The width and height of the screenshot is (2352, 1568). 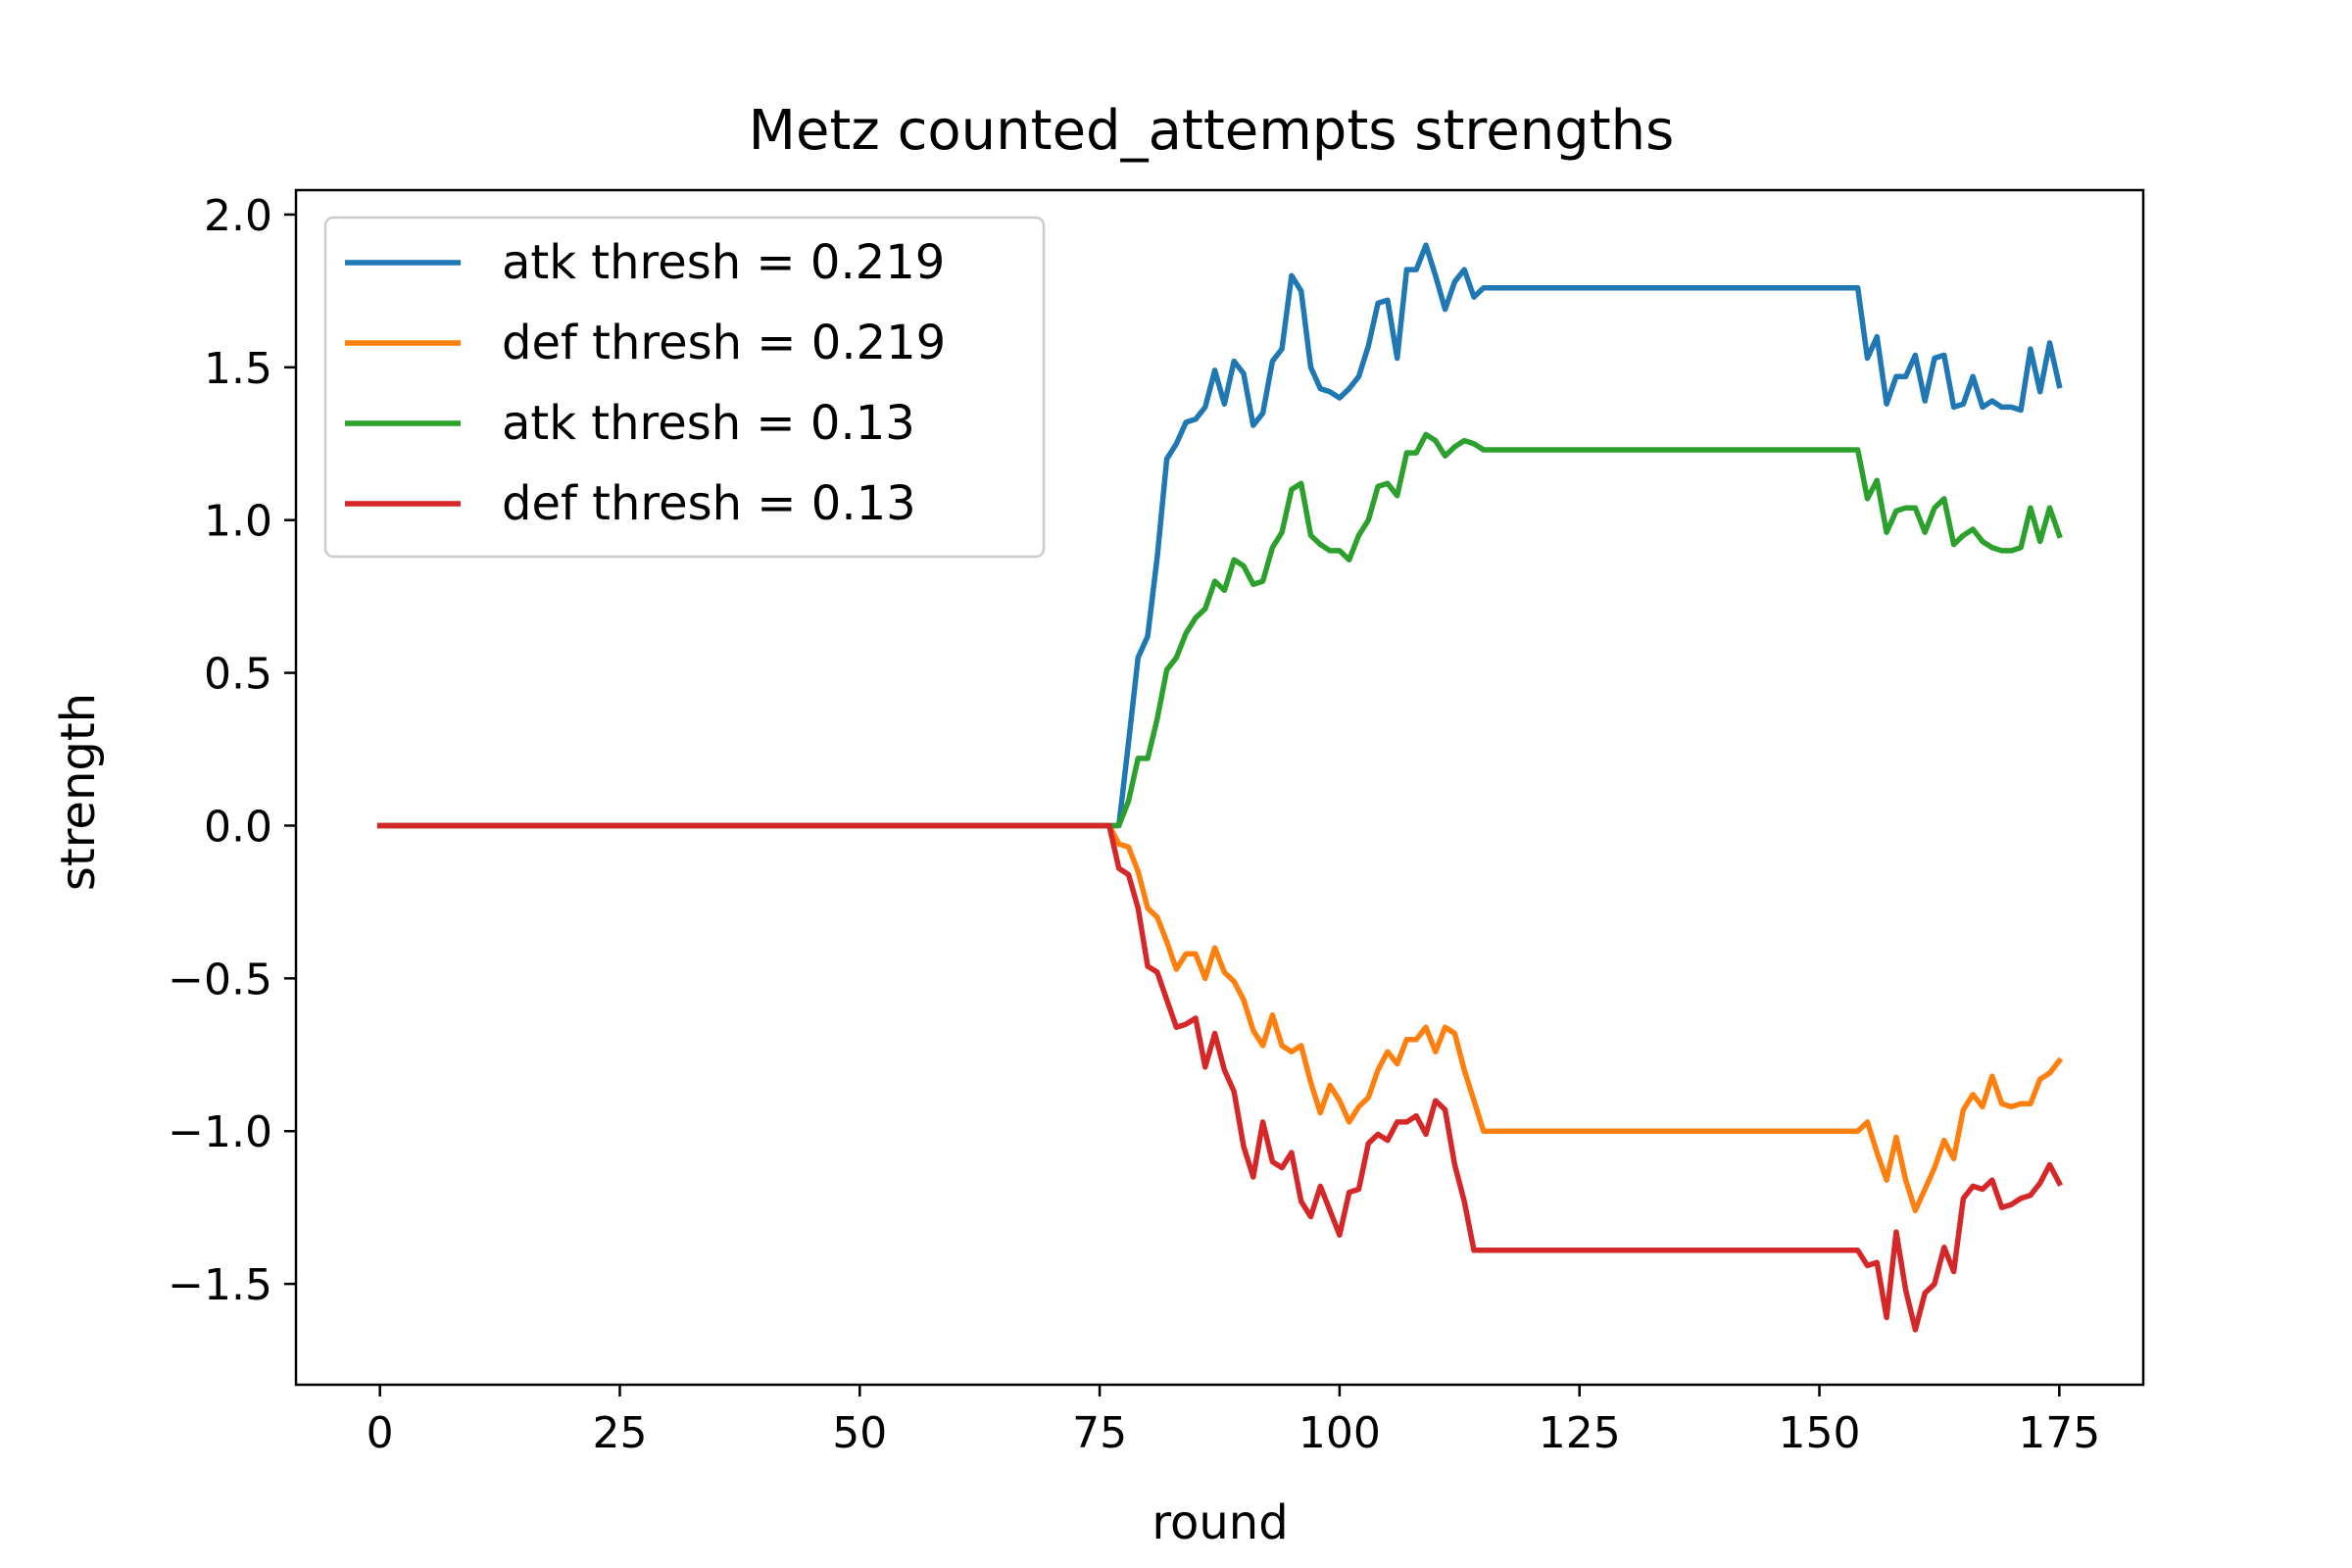 I want to click on x-tick-label: 25, so click(x=619, y=1433).